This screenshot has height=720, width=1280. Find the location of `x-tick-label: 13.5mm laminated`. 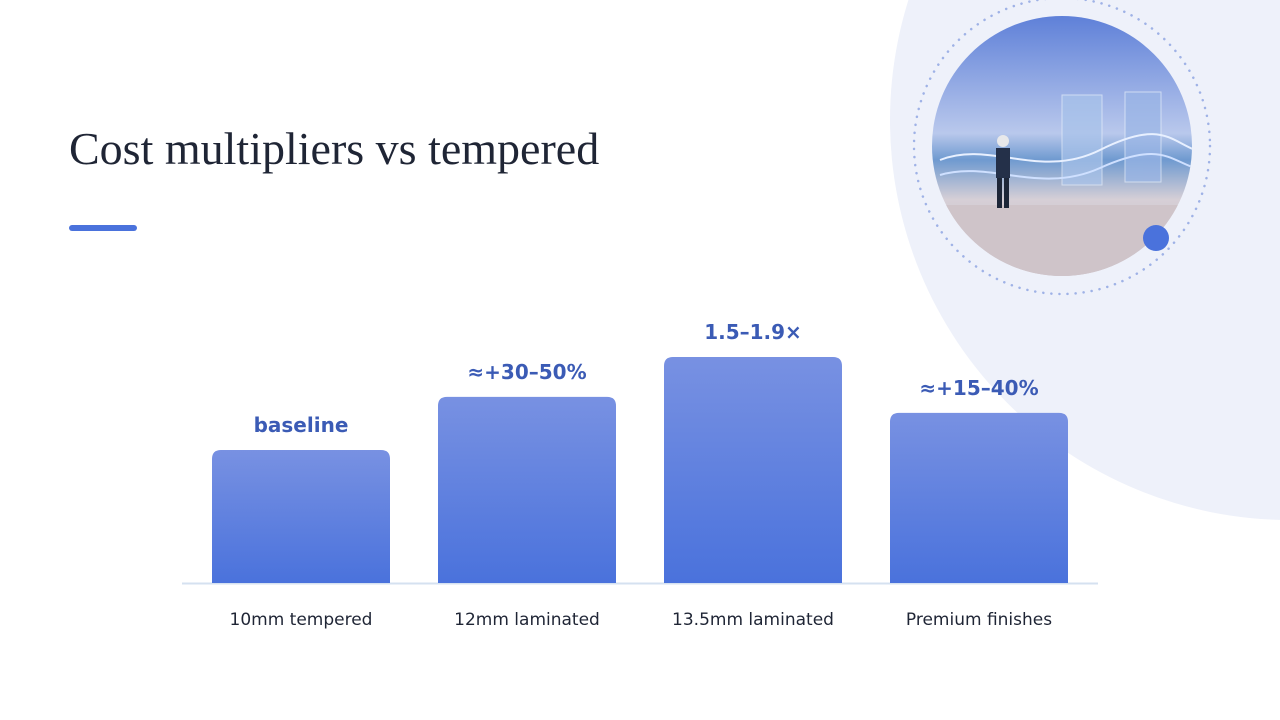

x-tick-label: 13.5mm laminated is located at coordinates (753, 620).